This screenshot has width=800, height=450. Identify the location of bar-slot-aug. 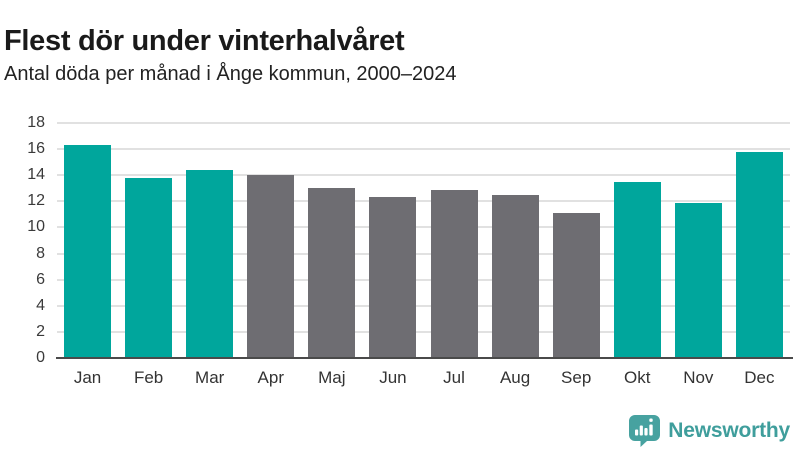
(515, 240).